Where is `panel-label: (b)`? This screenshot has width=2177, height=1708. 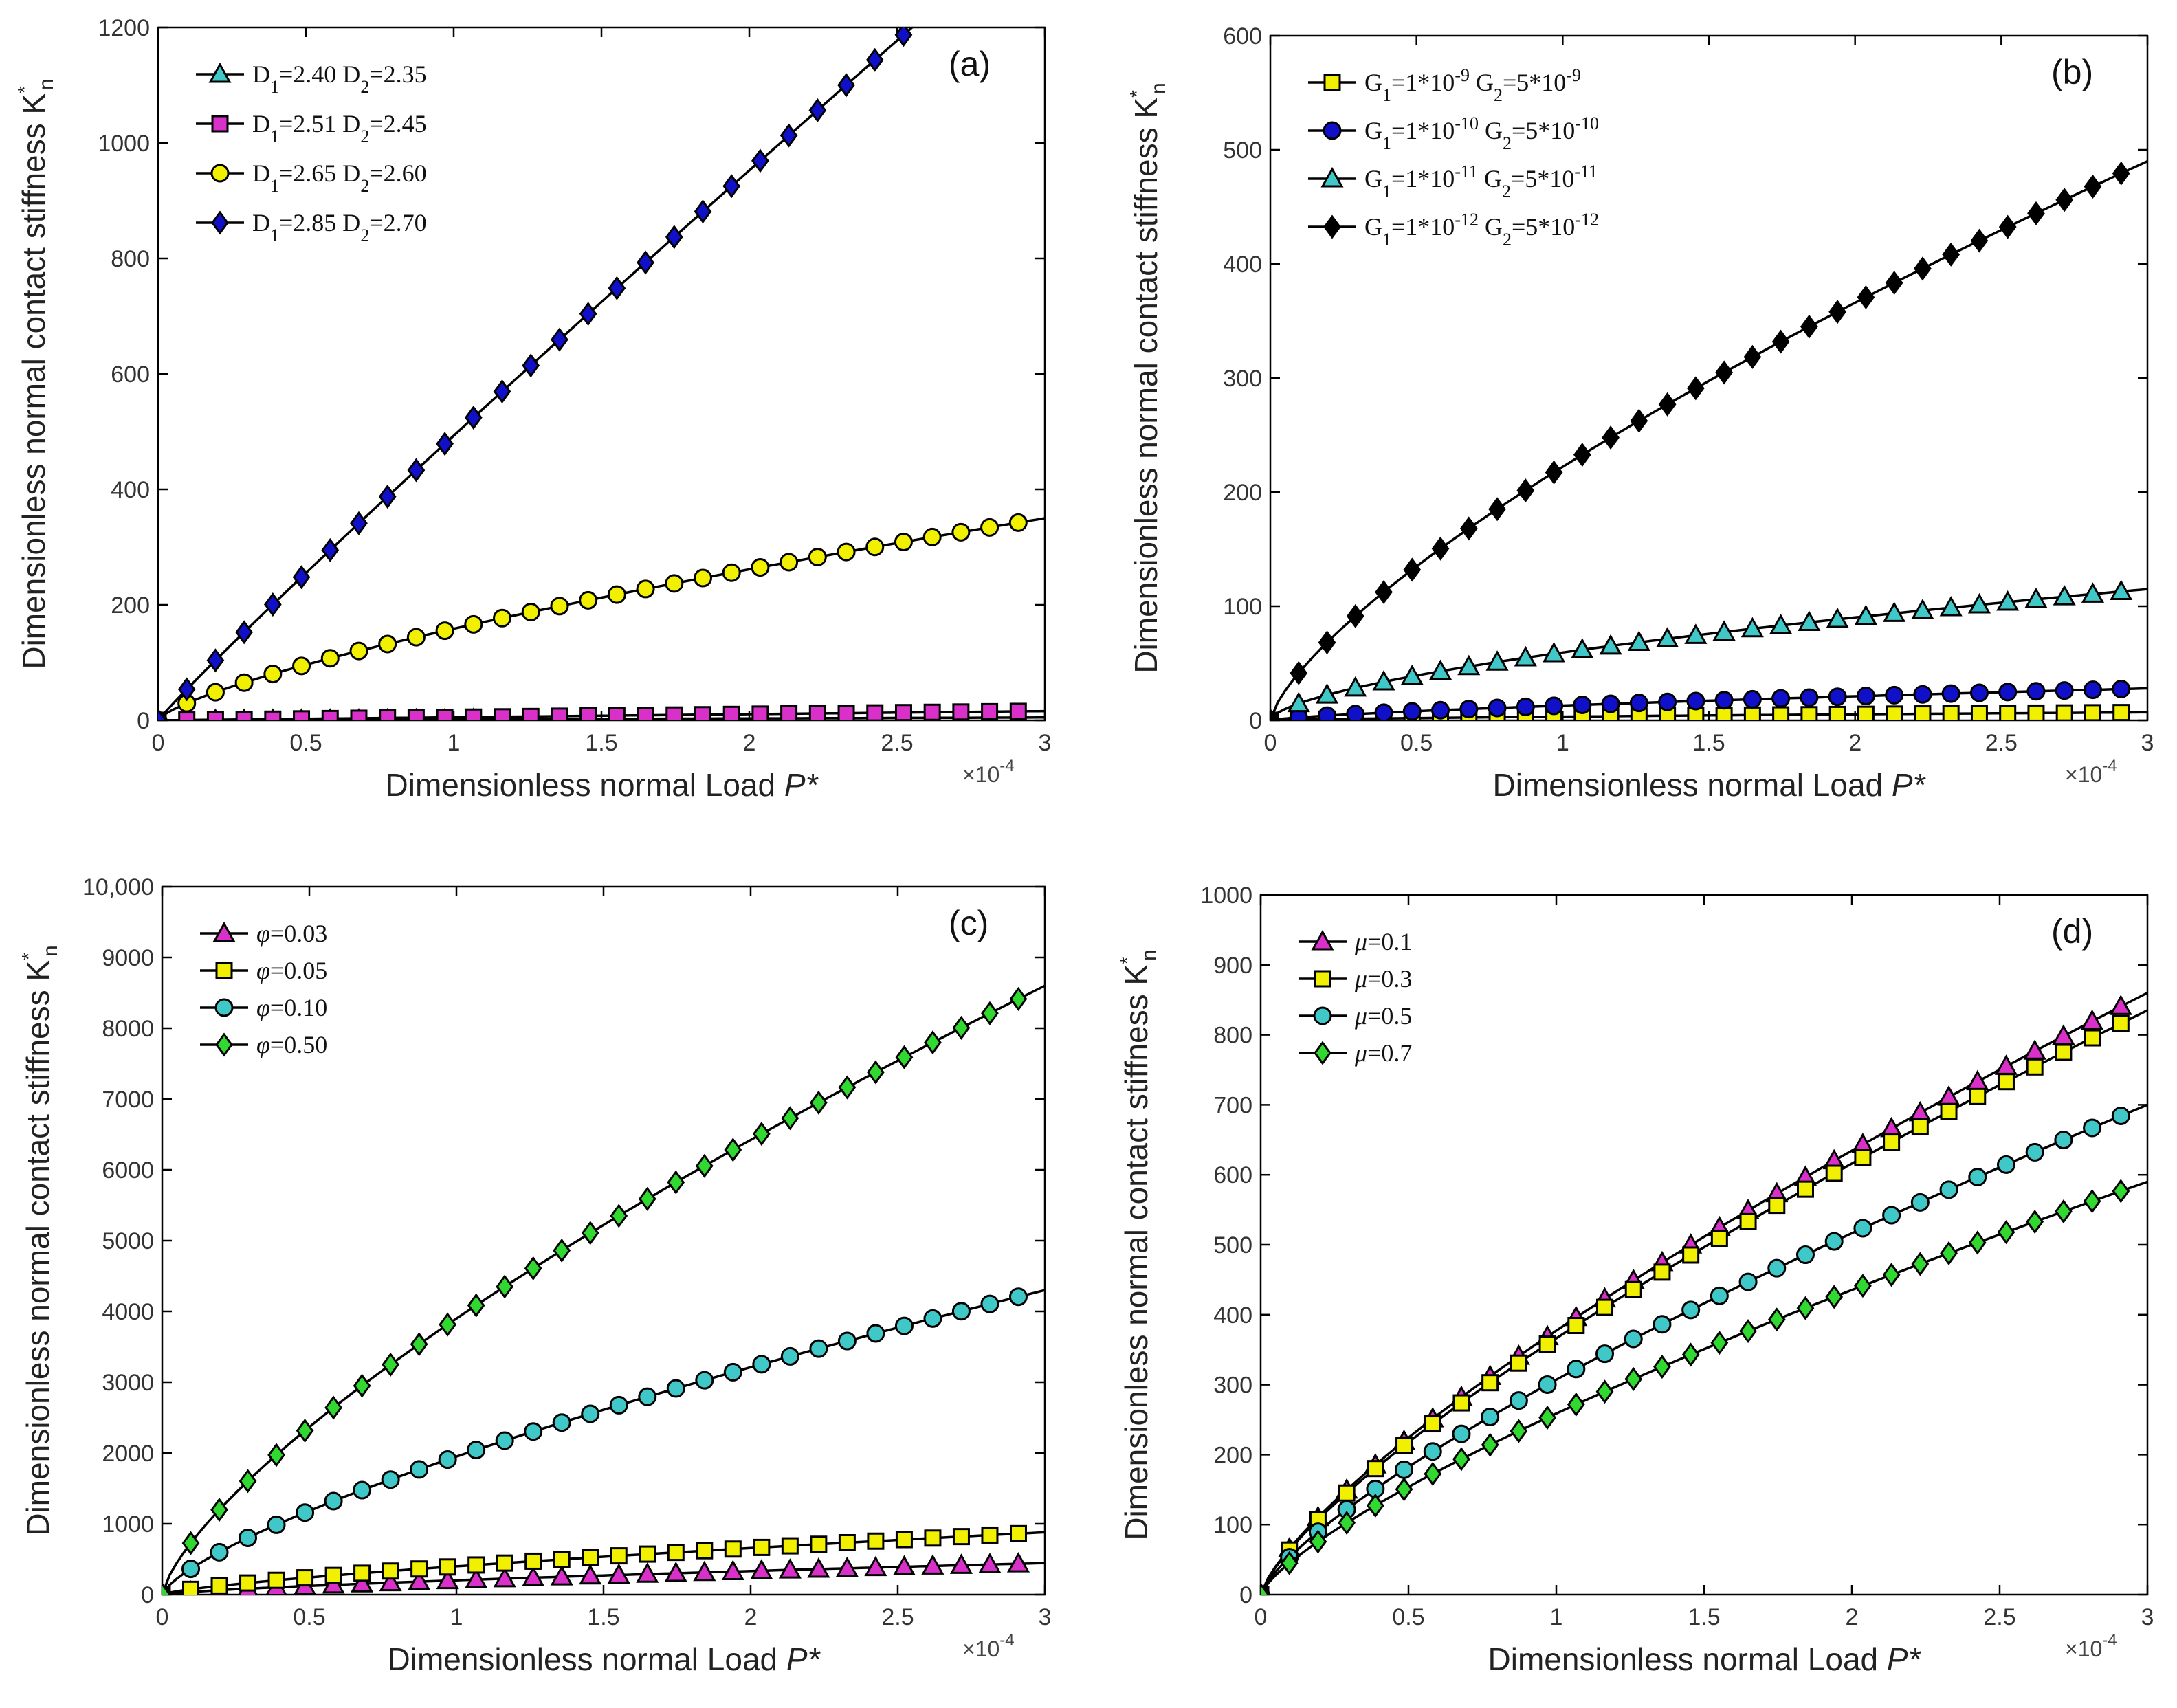
panel-label: (b) is located at coordinates (2072, 72).